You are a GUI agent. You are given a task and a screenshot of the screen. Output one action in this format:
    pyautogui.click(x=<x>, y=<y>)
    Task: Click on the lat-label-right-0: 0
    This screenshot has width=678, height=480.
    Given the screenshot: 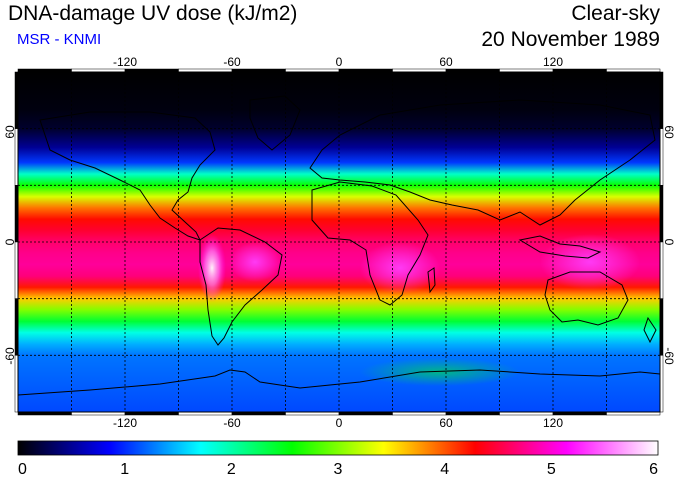 What is the action you would take?
    pyautogui.click(x=669, y=242)
    